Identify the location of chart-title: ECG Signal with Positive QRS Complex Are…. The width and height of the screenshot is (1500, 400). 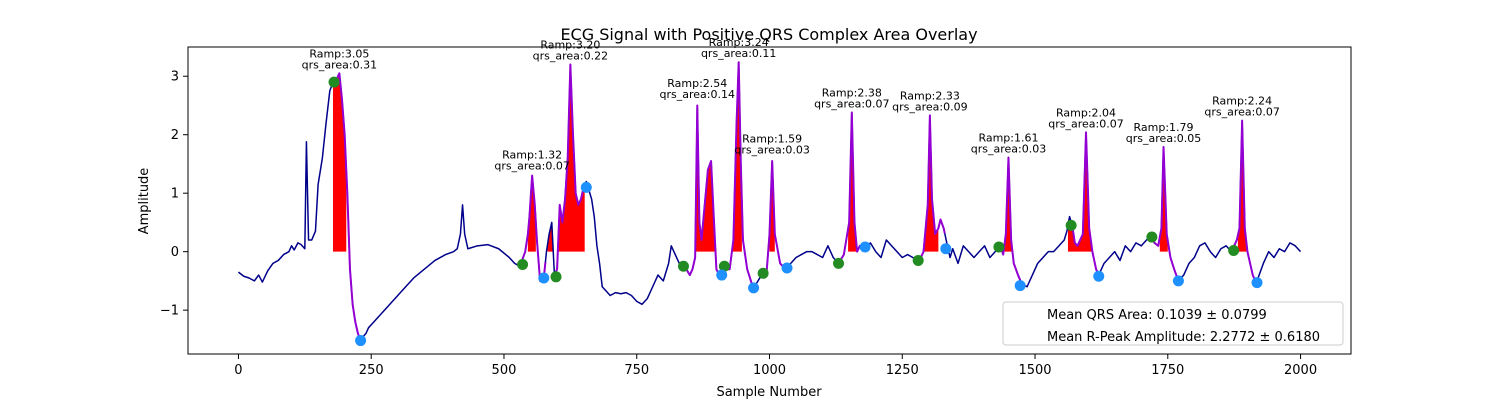
(768, 34).